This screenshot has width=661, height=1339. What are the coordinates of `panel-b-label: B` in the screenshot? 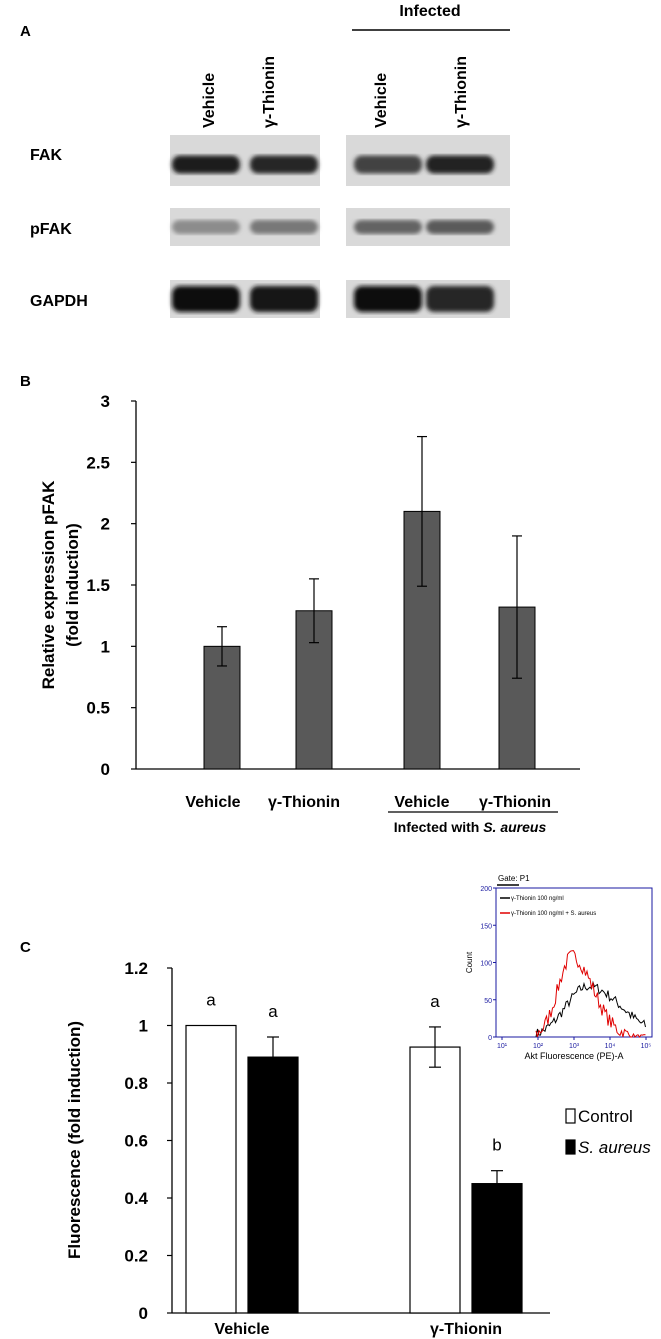 It's located at (25, 381).